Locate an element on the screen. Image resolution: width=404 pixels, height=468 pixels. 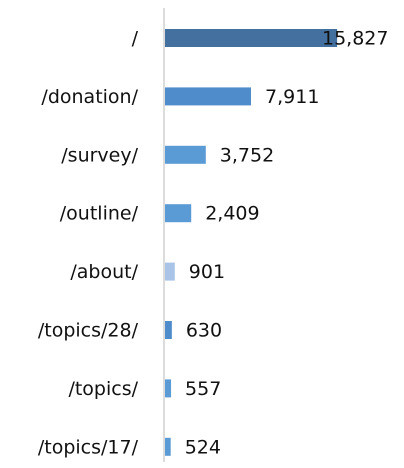
value-label: 15,827 is located at coordinates (355, 39).